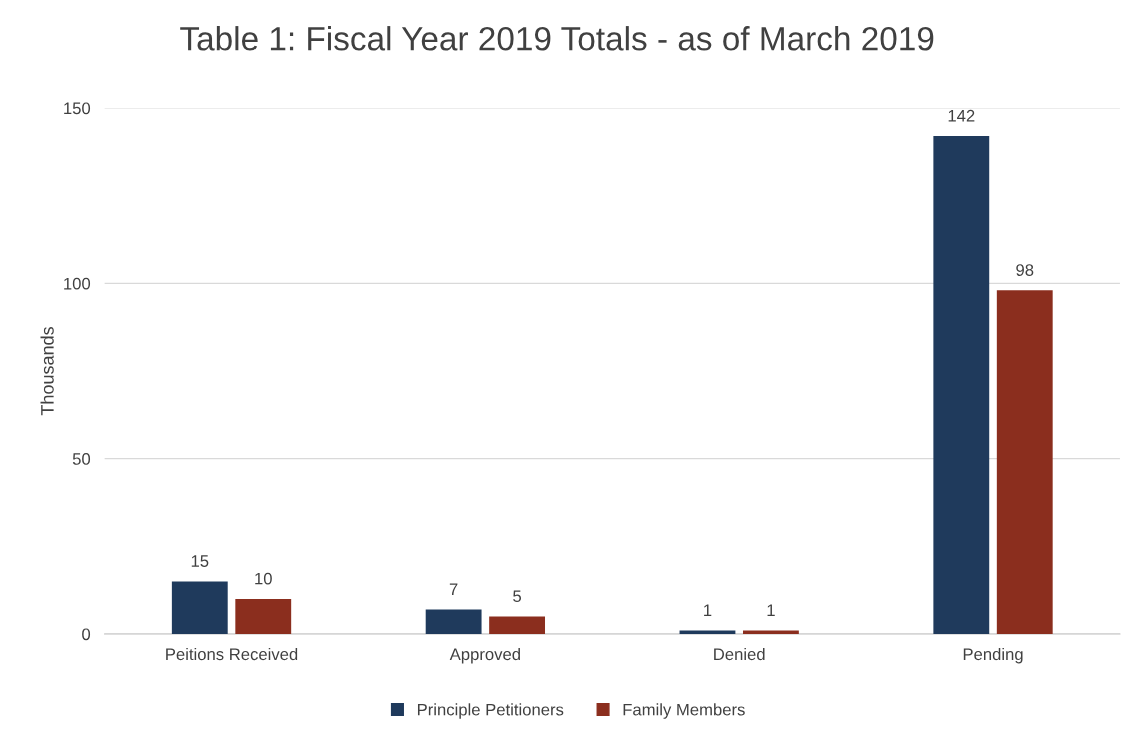  Describe the element at coordinates (484, 655) in the screenshot. I see `x-tick-label: Approved` at that location.